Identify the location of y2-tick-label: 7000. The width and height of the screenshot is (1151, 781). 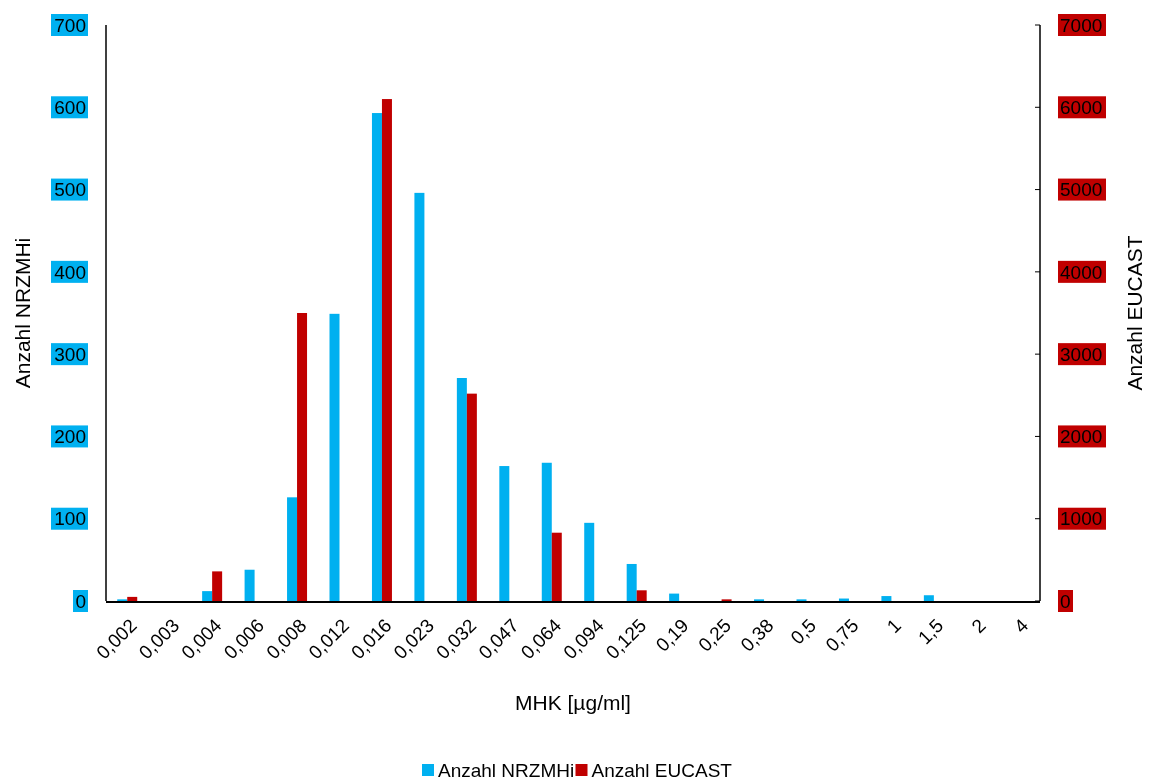
(1081, 25).